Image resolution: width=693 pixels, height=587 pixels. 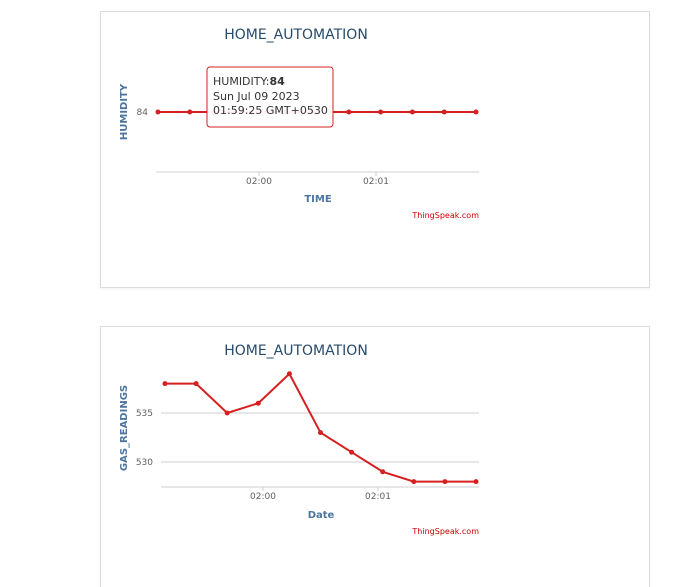 I want to click on tooltip-box, so click(x=270, y=97).